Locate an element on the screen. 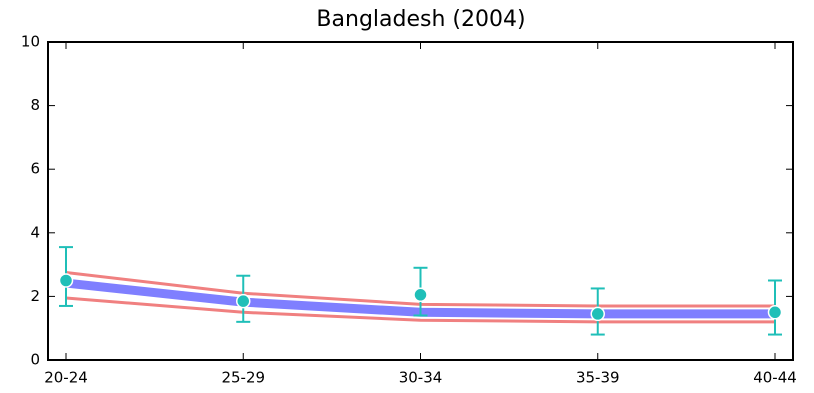 The image size is (814, 393). chart-title: Bangladesh (2004) is located at coordinates (420, 19).